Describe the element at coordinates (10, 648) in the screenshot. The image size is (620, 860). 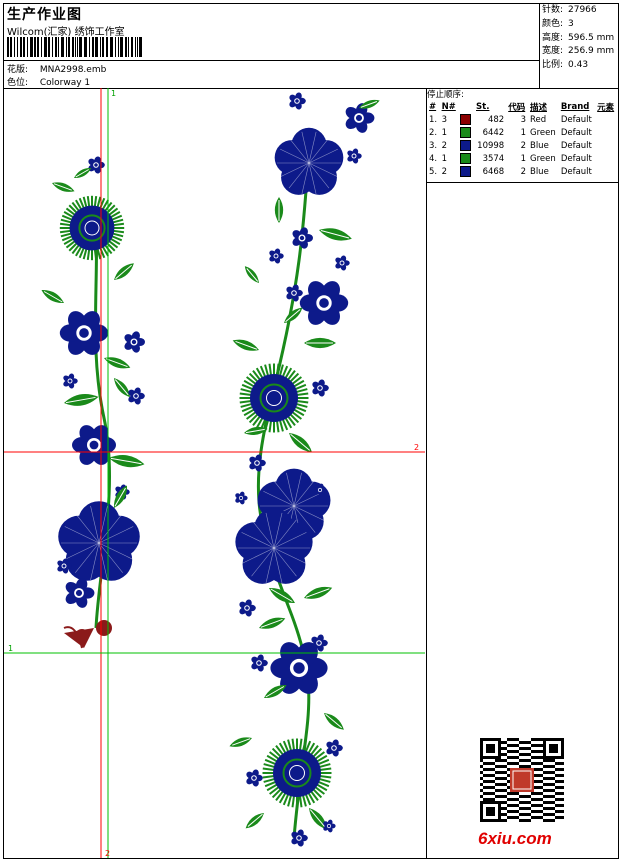
I see `guide-label-horizontal-green: 1` at that location.